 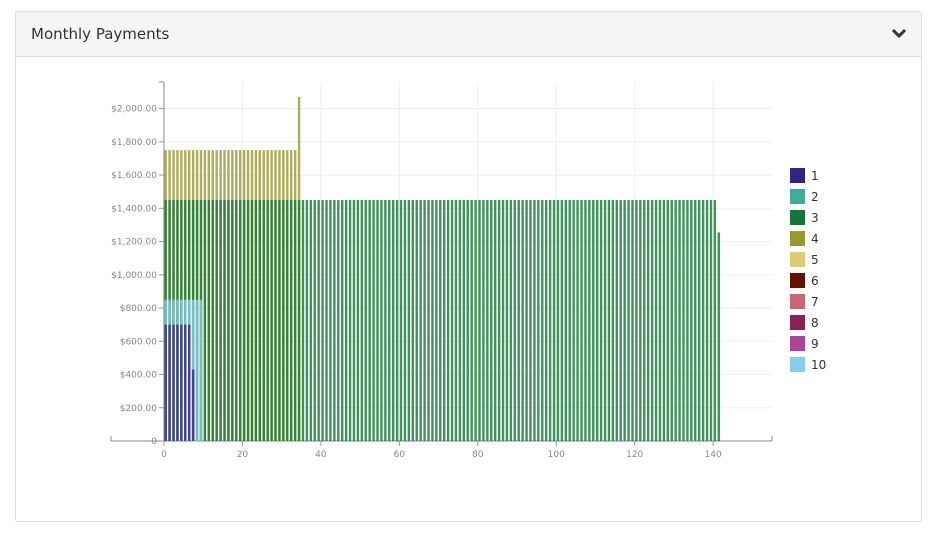 I want to click on x-tick-label: 140, so click(x=713, y=455).